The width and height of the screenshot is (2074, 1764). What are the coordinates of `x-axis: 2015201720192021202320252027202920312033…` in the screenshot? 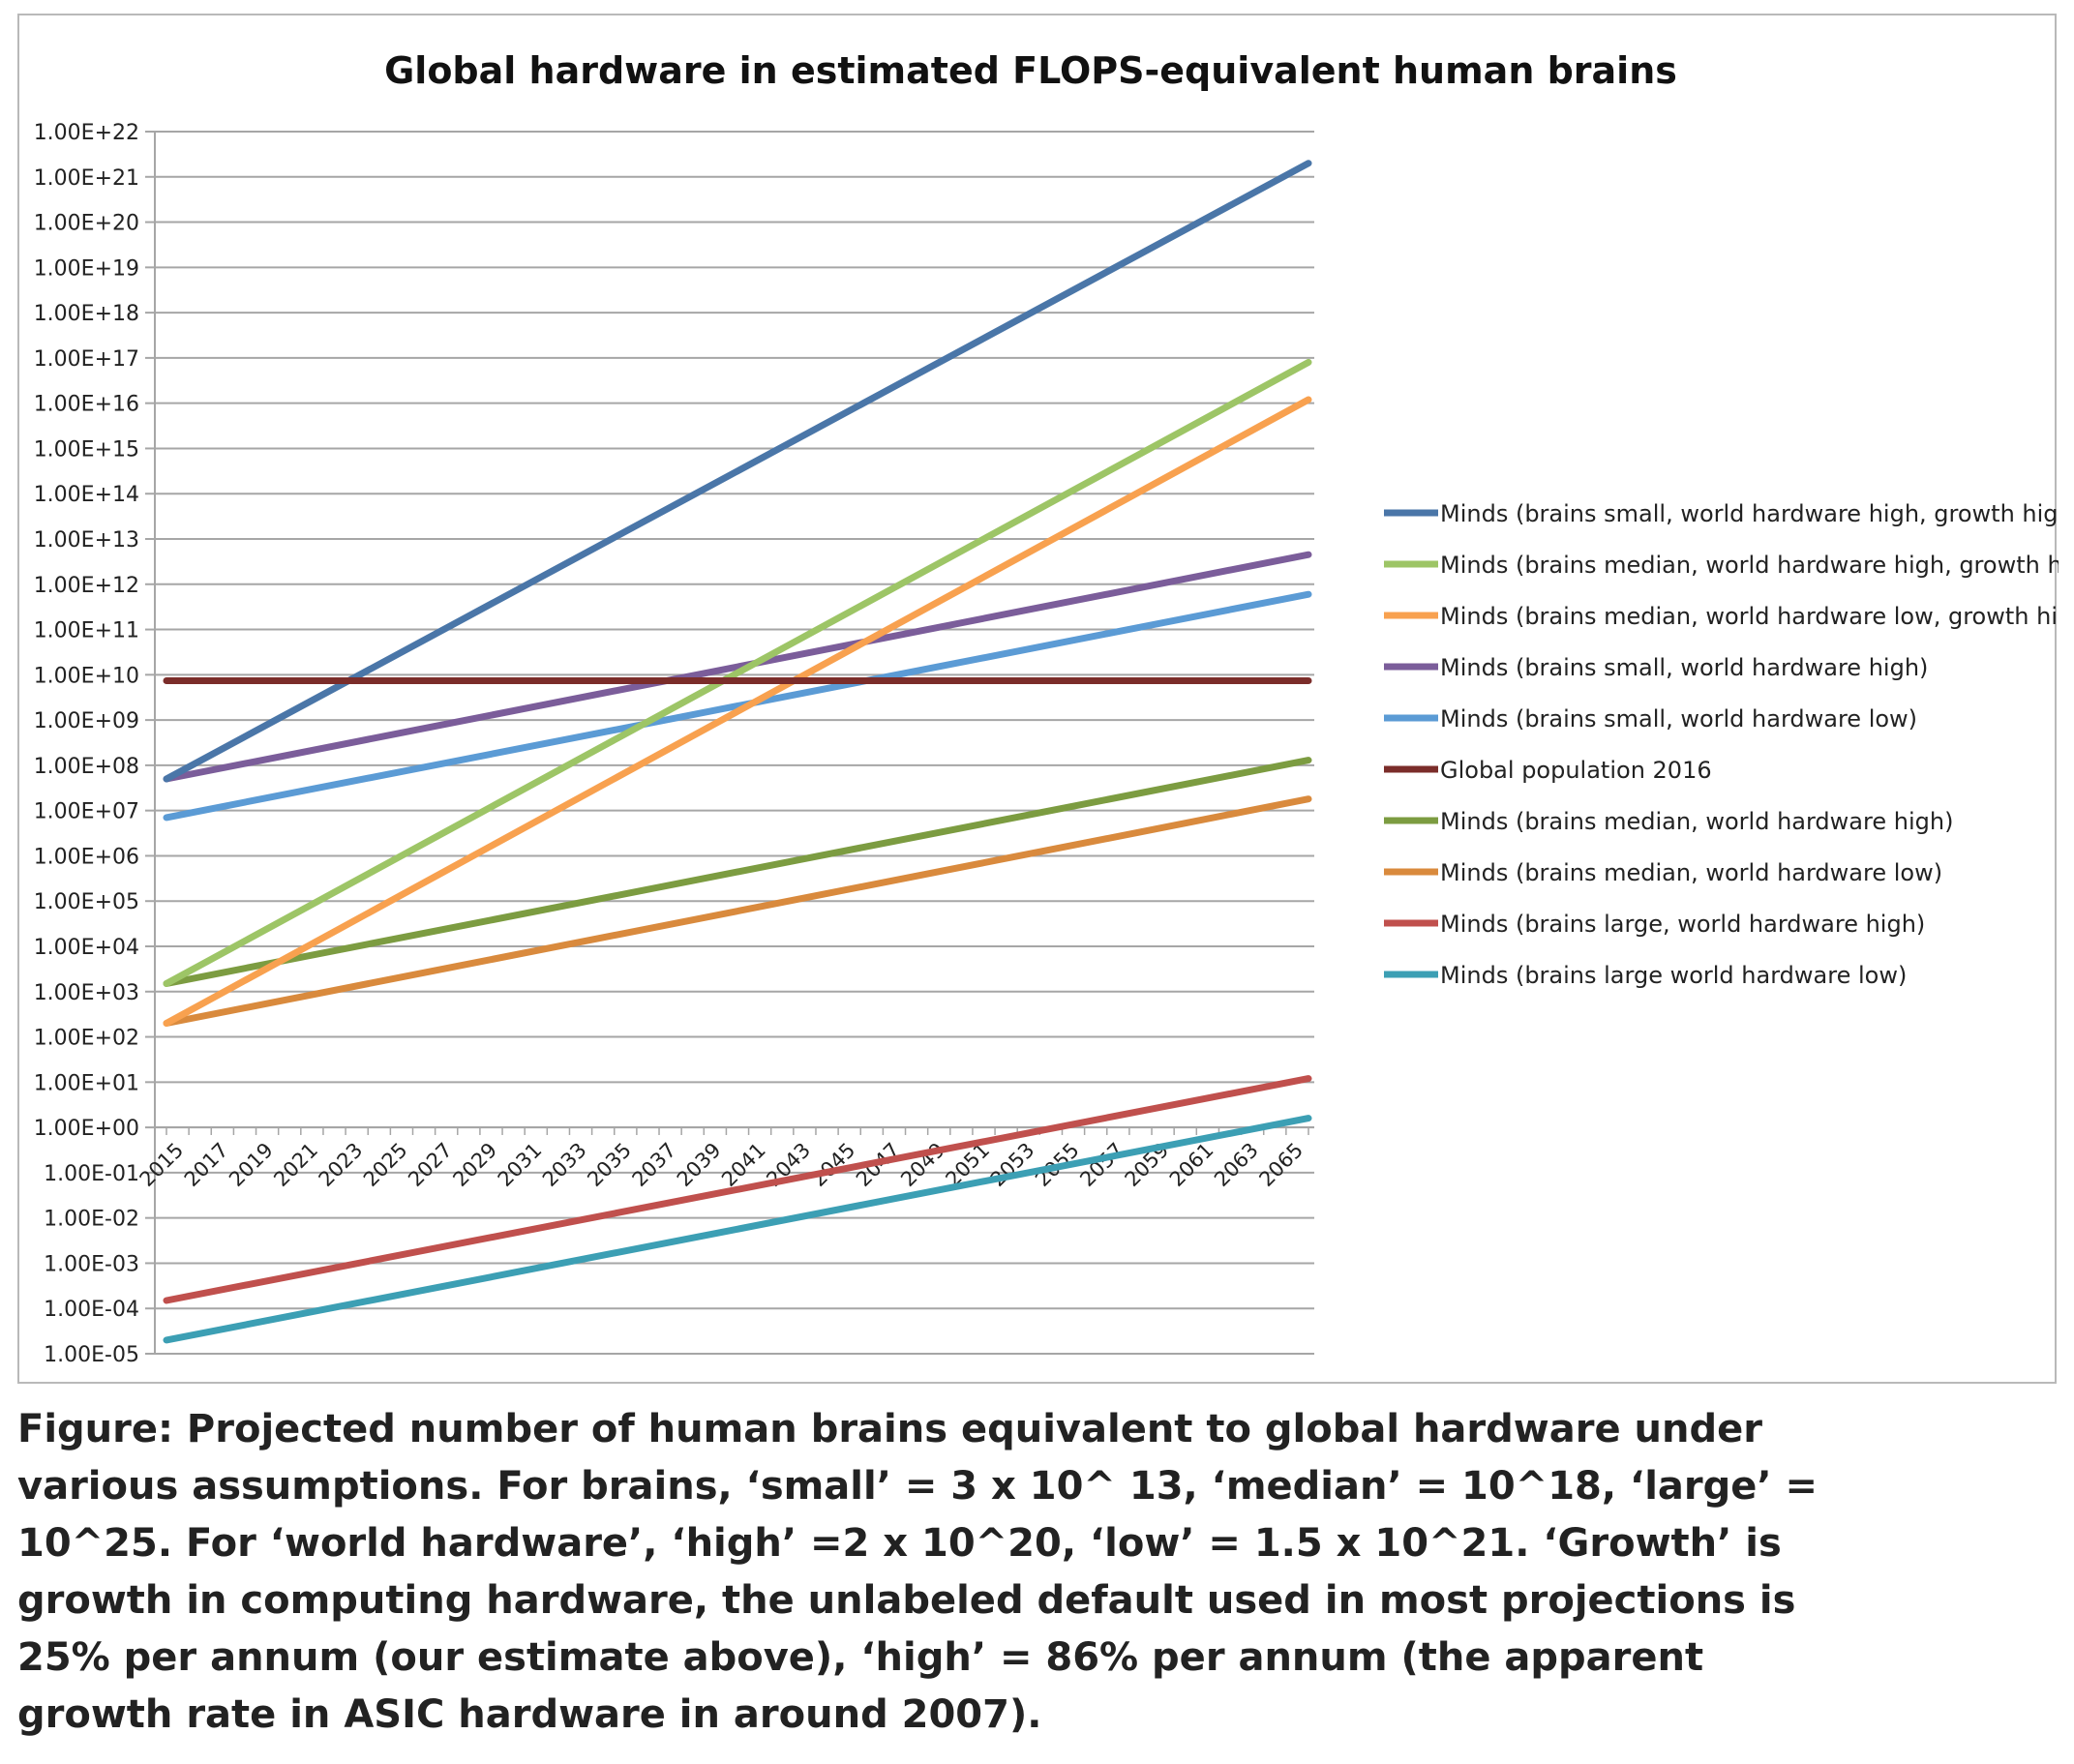 It's located at (724, 1158).